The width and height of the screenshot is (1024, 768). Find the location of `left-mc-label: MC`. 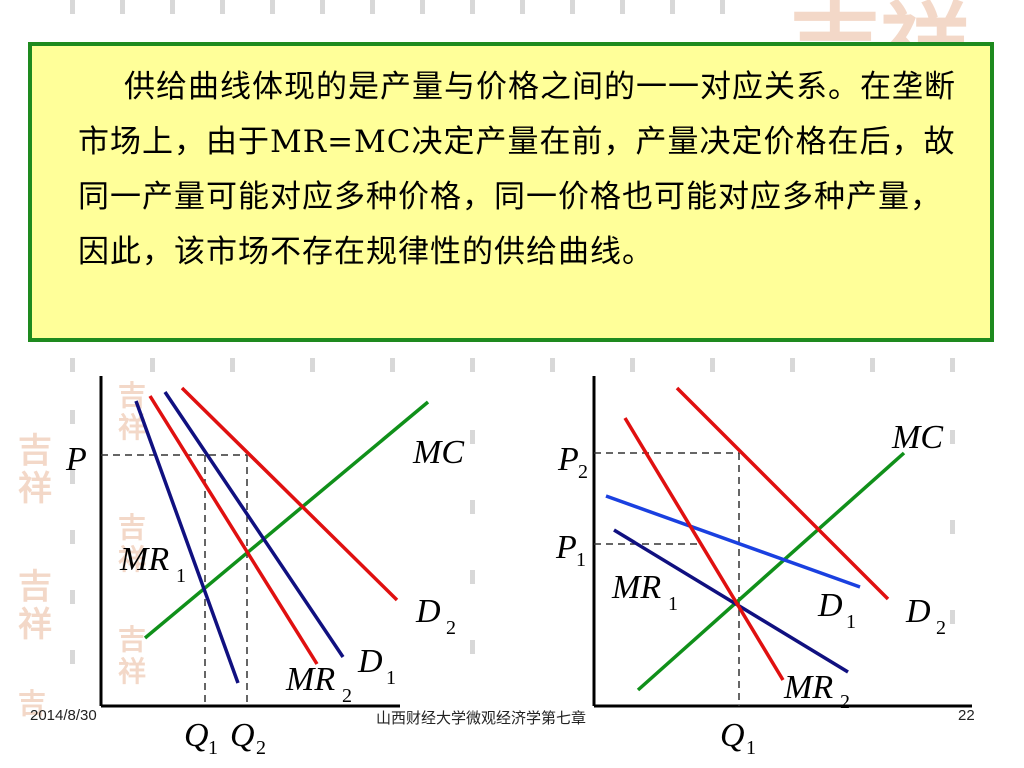

left-mc-label: MC is located at coordinates (438, 452).